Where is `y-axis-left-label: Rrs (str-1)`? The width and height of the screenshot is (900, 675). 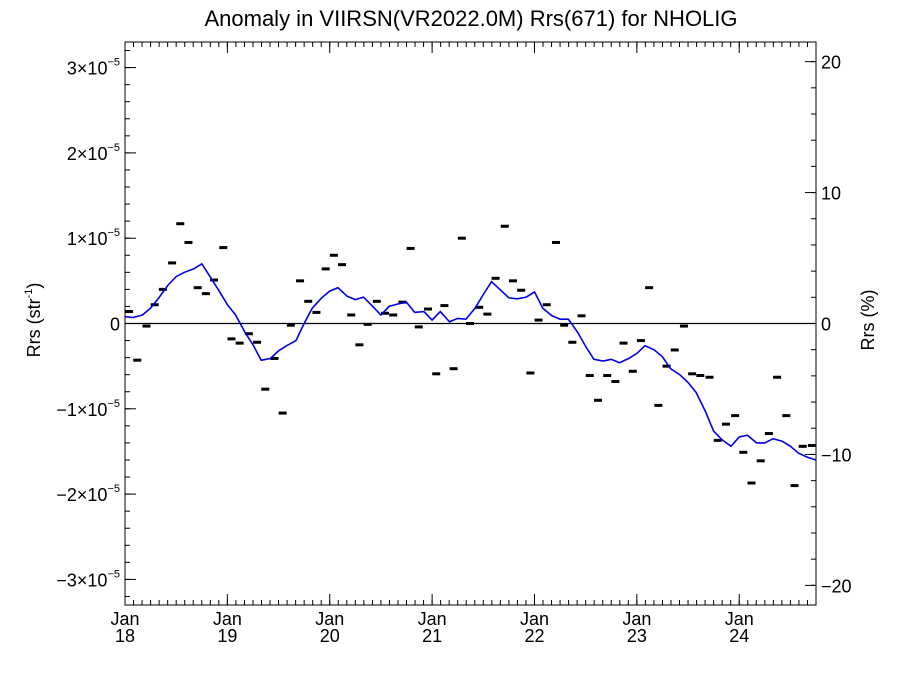
y-axis-left-label: Rrs (str-1) is located at coordinates (33, 320).